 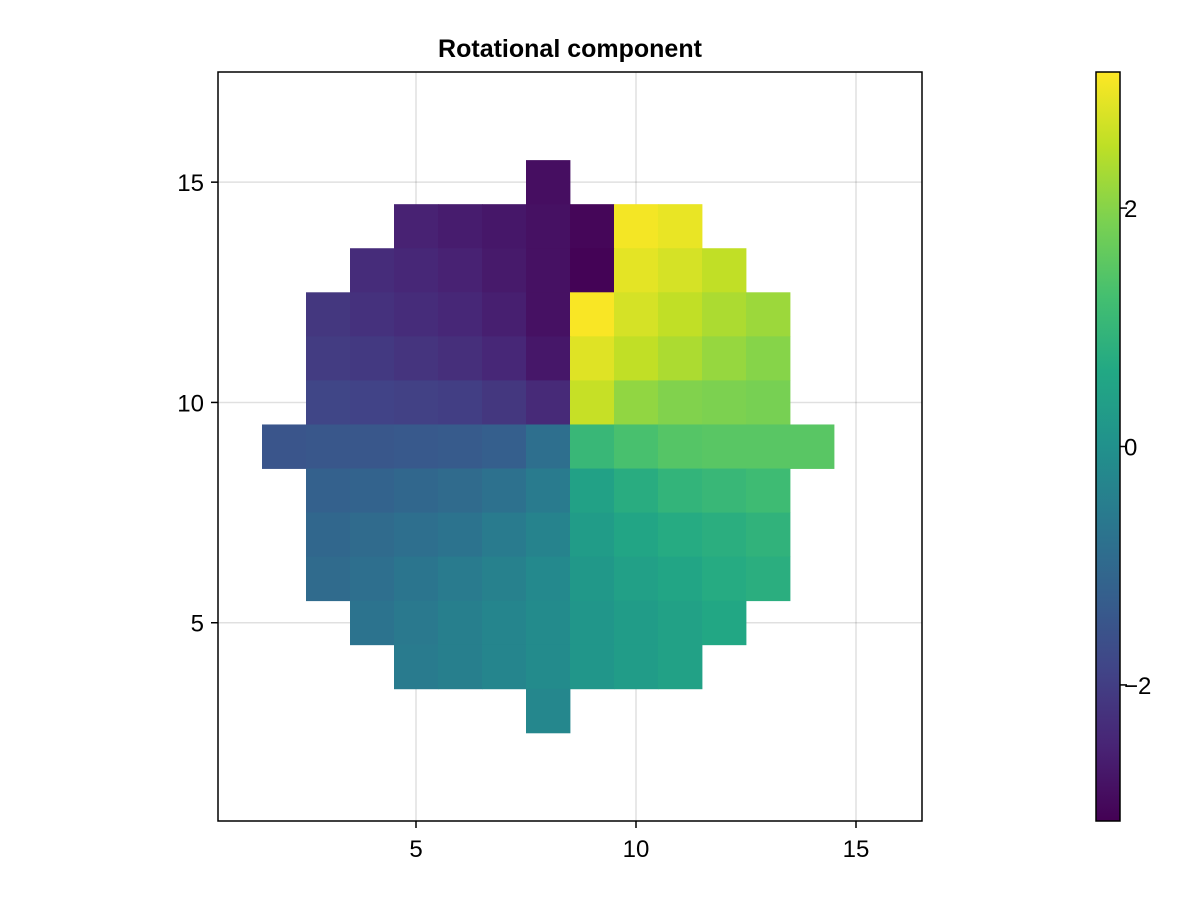 I want to click on colorbar-tick-label: 0, so click(x=1130, y=448).